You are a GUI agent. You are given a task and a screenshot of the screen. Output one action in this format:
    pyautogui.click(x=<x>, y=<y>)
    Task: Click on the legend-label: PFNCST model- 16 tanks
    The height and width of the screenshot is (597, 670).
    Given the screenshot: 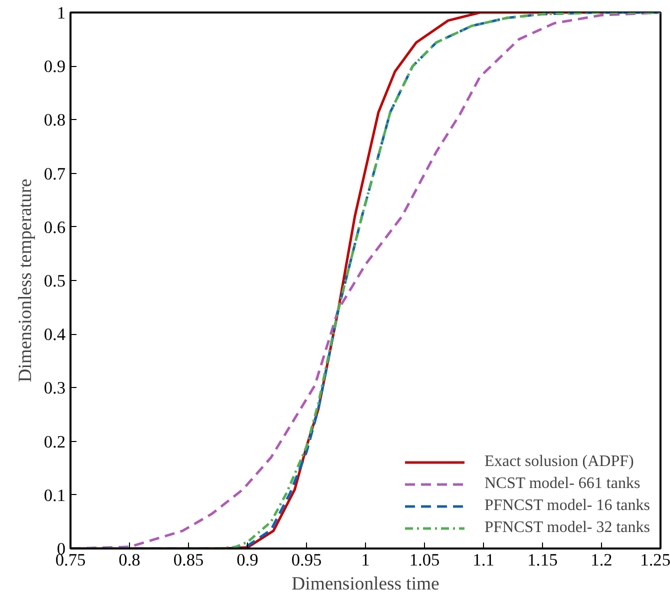 What is the action you would take?
    pyautogui.click(x=567, y=506)
    